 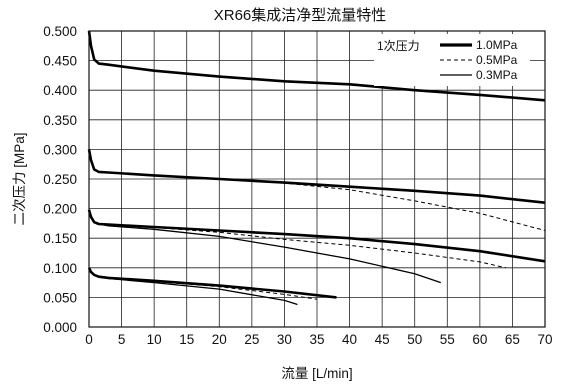 What do you see at coordinates (60, 297) in the screenshot?
I see `y-tick-label: 0.050` at bounding box center [60, 297].